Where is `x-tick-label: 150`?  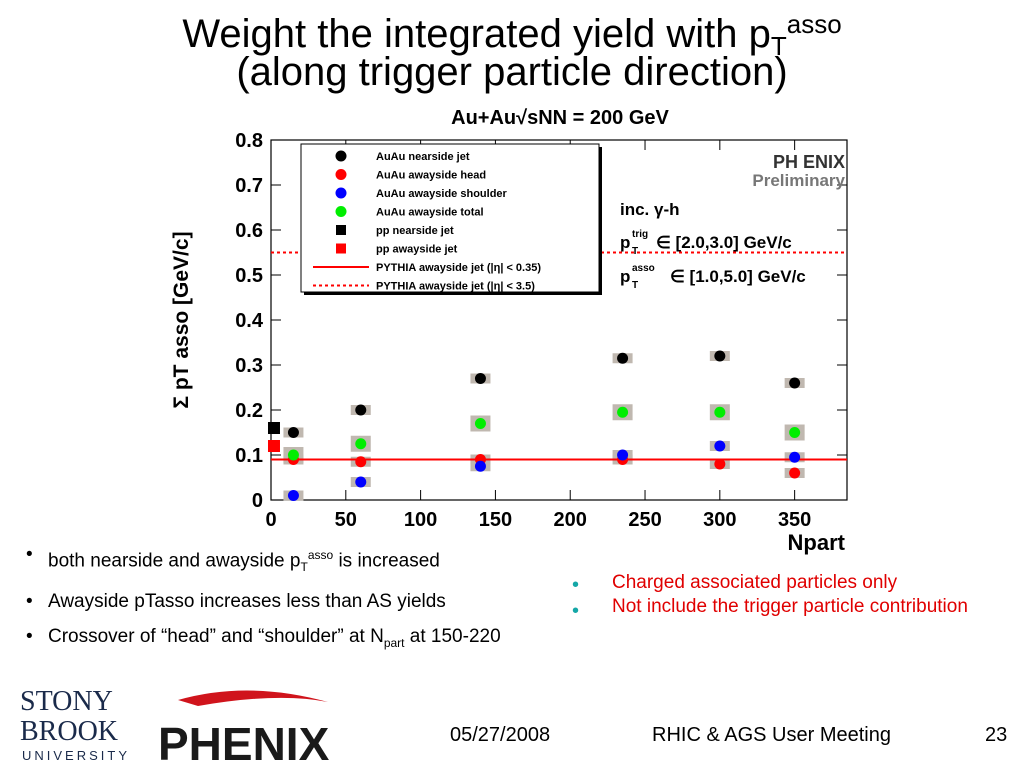 x-tick-label: 150 is located at coordinates (495, 520).